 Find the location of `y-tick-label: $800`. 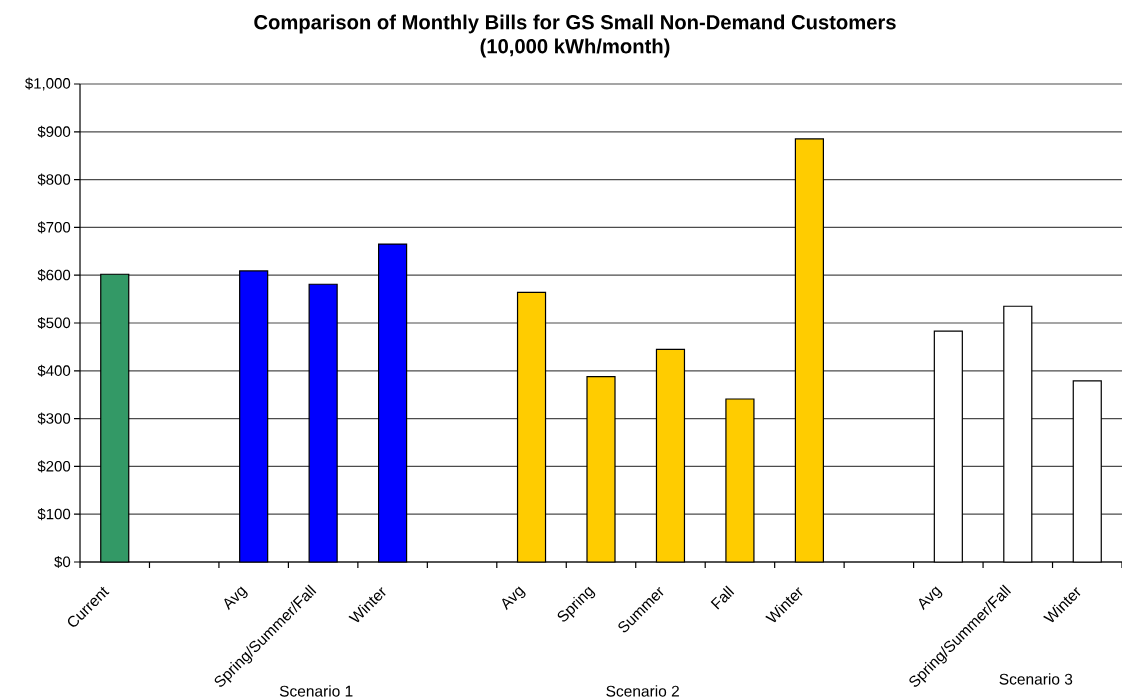

y-tick-label: $800 is located at coordinates (54, 179).